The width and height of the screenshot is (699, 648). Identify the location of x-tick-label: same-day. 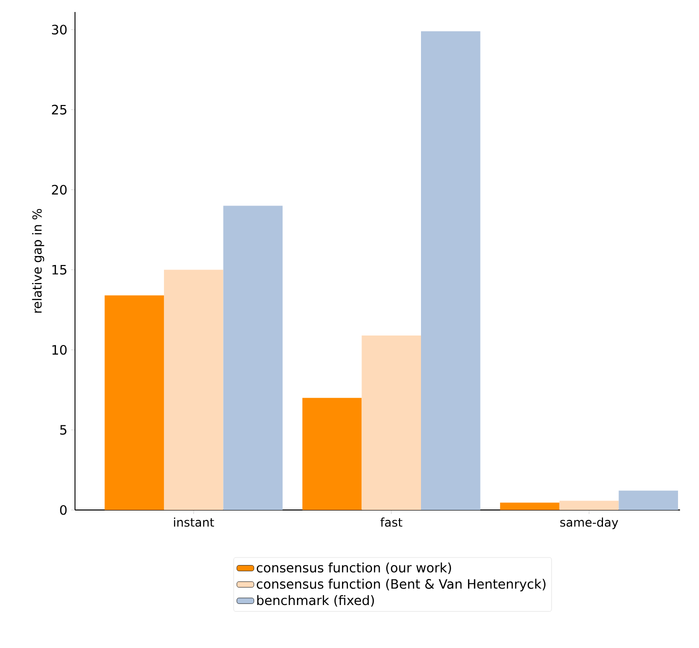
(589, 524).